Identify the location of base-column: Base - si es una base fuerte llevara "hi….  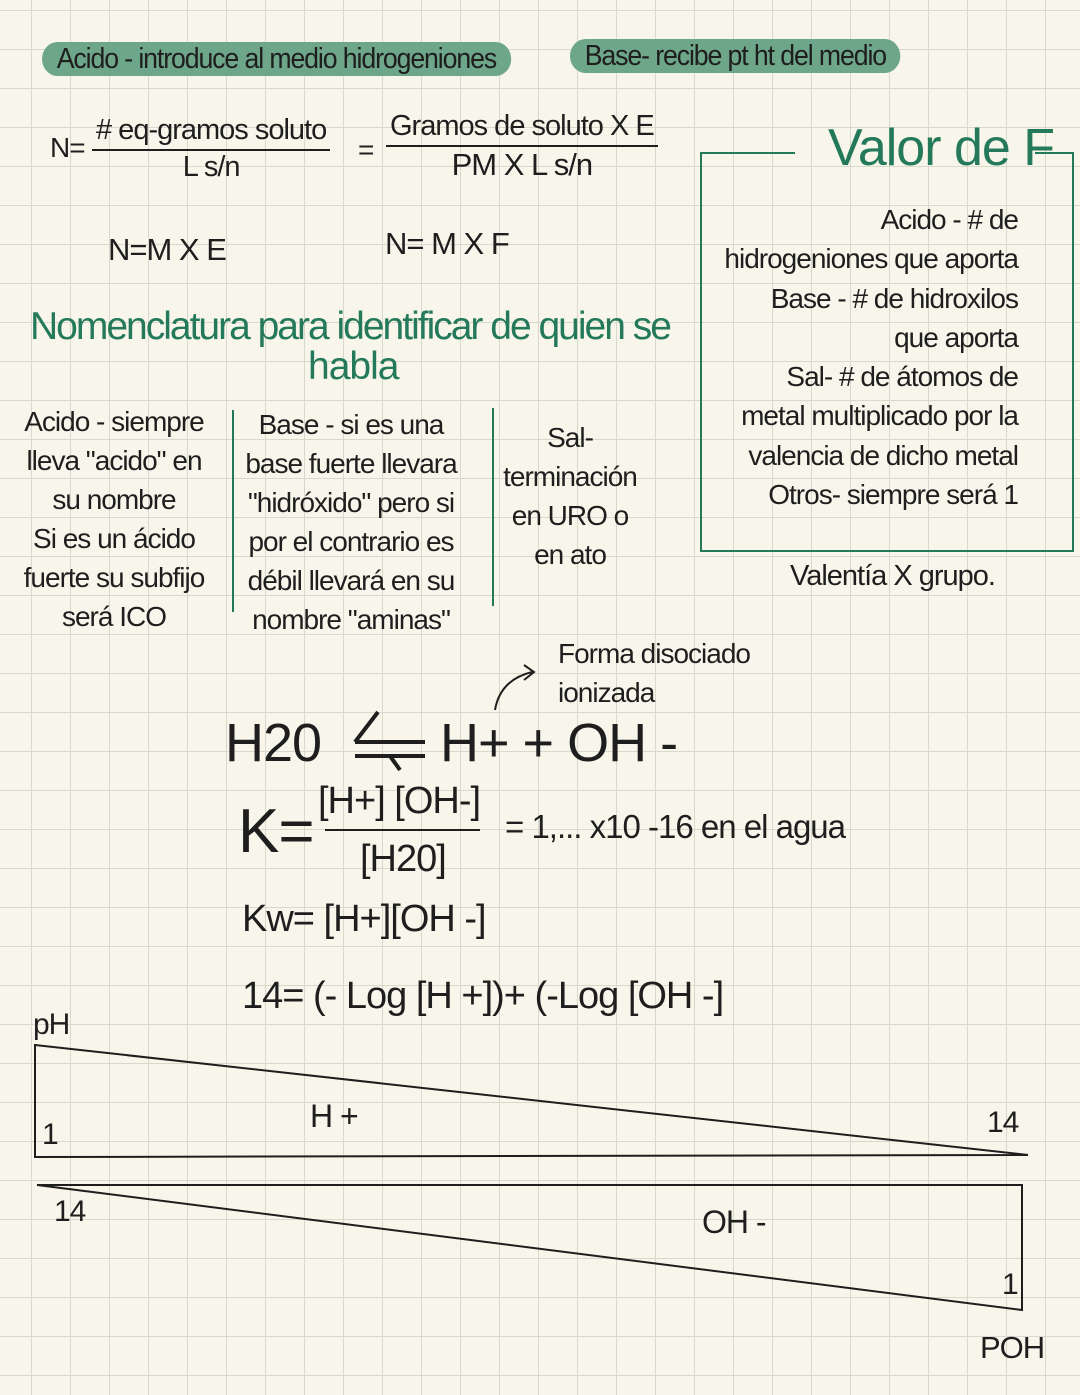
(351, 522).